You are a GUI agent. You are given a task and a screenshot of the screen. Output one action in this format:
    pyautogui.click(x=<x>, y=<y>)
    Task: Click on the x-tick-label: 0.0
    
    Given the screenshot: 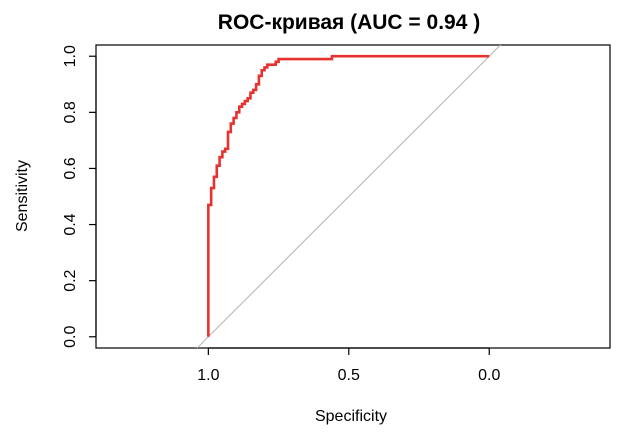 What is the action you would take?
    pyautogui.click(x=489, y=375)
    